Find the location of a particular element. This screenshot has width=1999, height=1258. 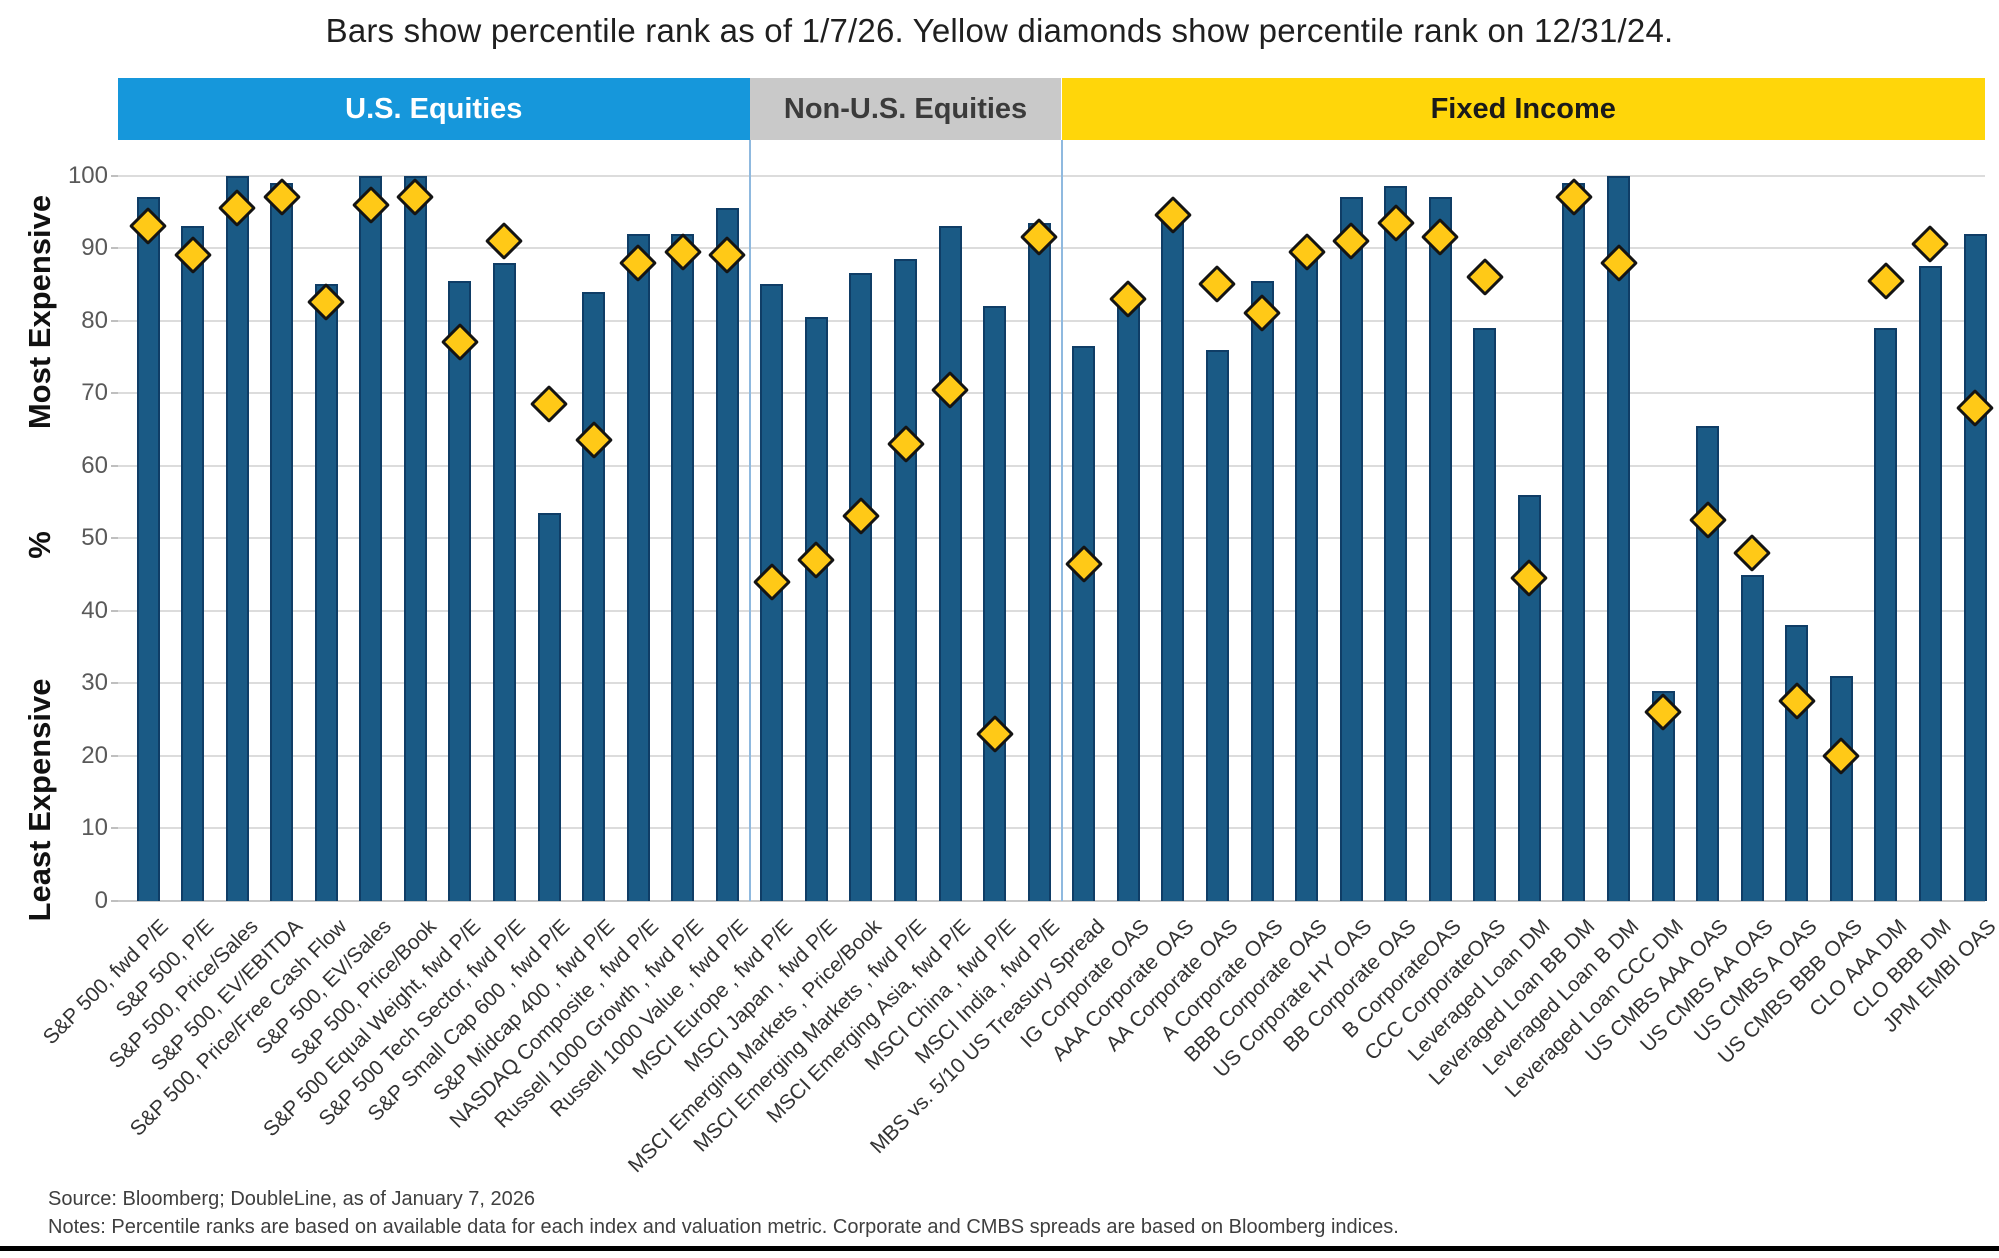

bar-s-p-midcap-400-fwd-p-e is located at coordinates (594, 596).